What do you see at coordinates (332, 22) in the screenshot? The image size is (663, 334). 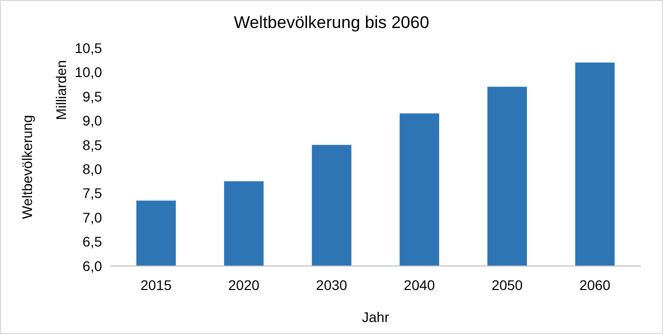 I see `chart-title: Weltbevölkerung bis 2060` at bounding box center [332, 22].